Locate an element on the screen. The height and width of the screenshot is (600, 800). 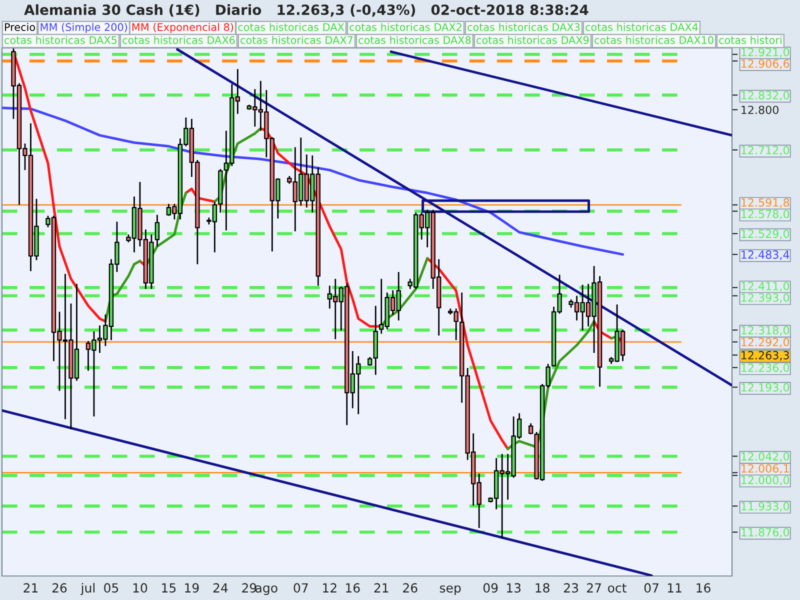
y-tick-label: 12.906,6 is located at coordinates (766, 64).